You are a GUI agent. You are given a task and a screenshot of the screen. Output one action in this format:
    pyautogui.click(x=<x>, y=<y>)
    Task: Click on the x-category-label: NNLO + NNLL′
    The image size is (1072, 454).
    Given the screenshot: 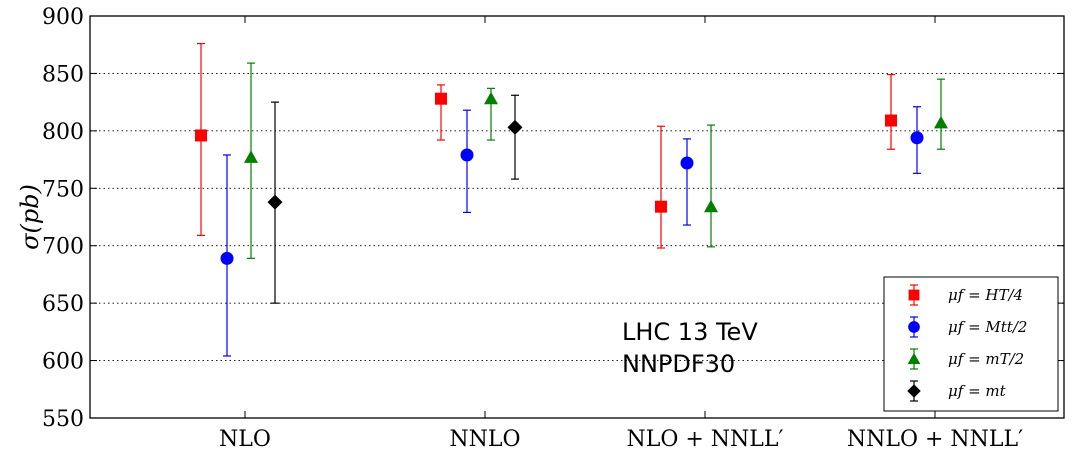 What is the action you would take?
    pyautogui.click(x=935, y=439)
    